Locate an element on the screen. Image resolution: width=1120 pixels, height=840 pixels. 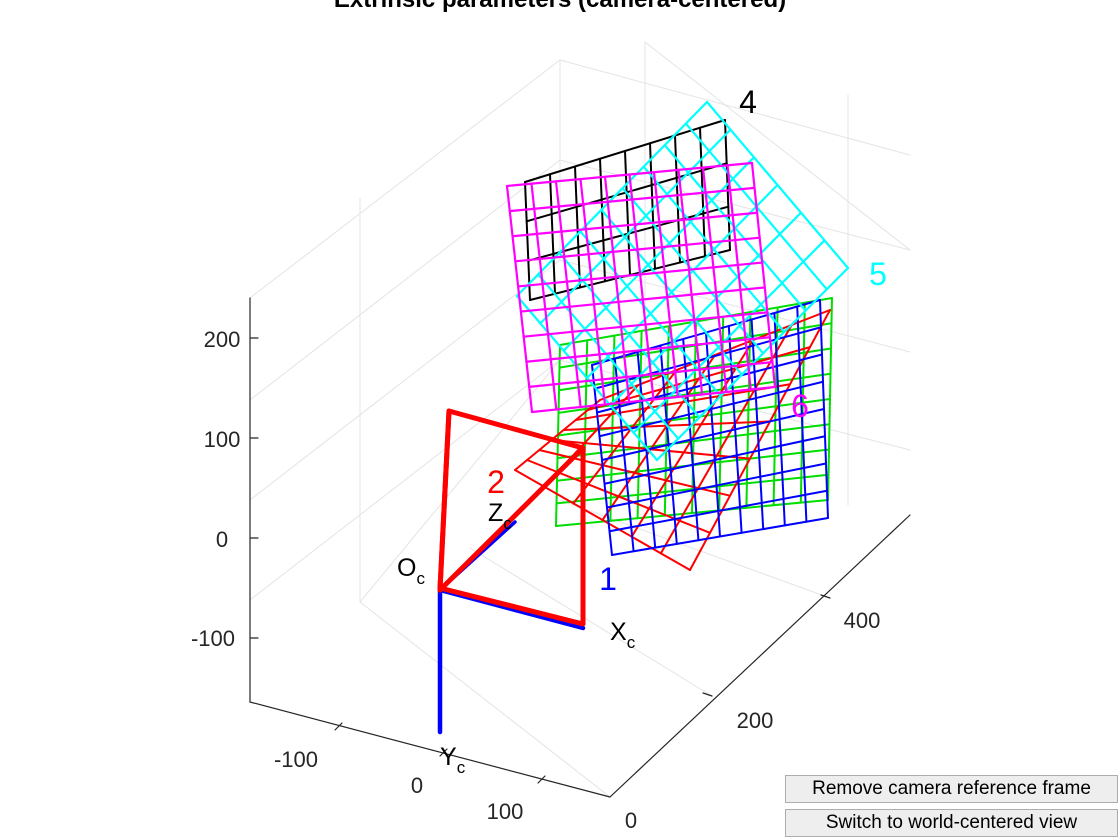
z-tick-label: 400 is located at coordinates (862, 620).